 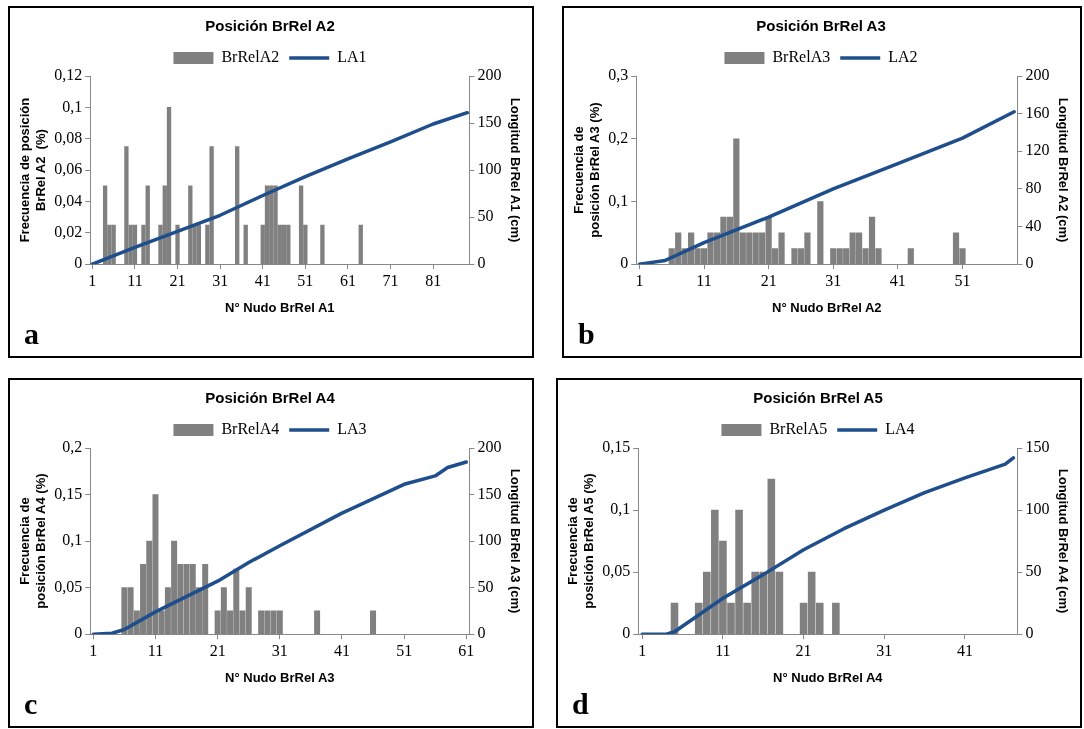 What do you see at coordinates (801, 57) in the screenshot?
I see `legend-label: BrRelA3` at bounding box center [801, 57].